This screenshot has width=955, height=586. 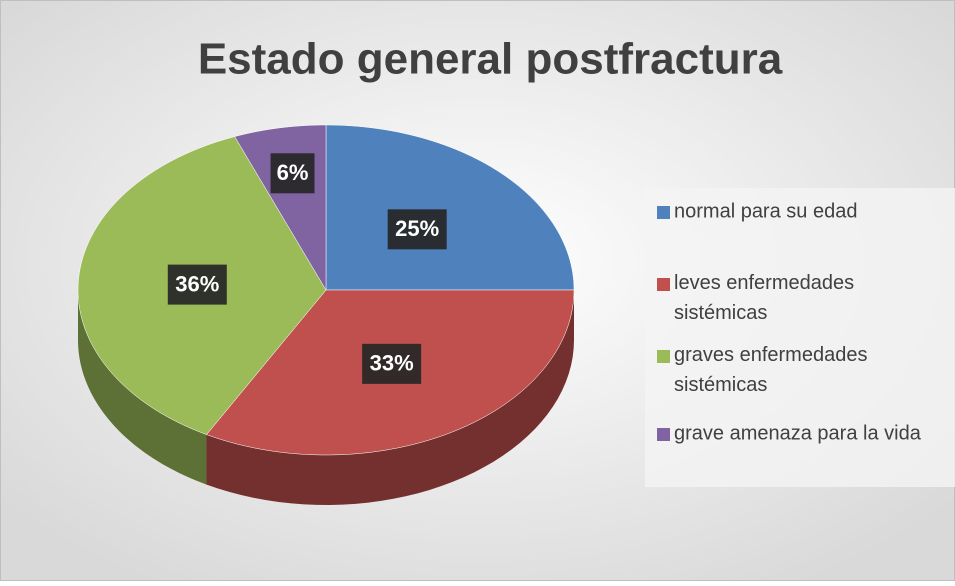 I want to click on chart-title: Estado general postfractura, so click(x=490, y=59).